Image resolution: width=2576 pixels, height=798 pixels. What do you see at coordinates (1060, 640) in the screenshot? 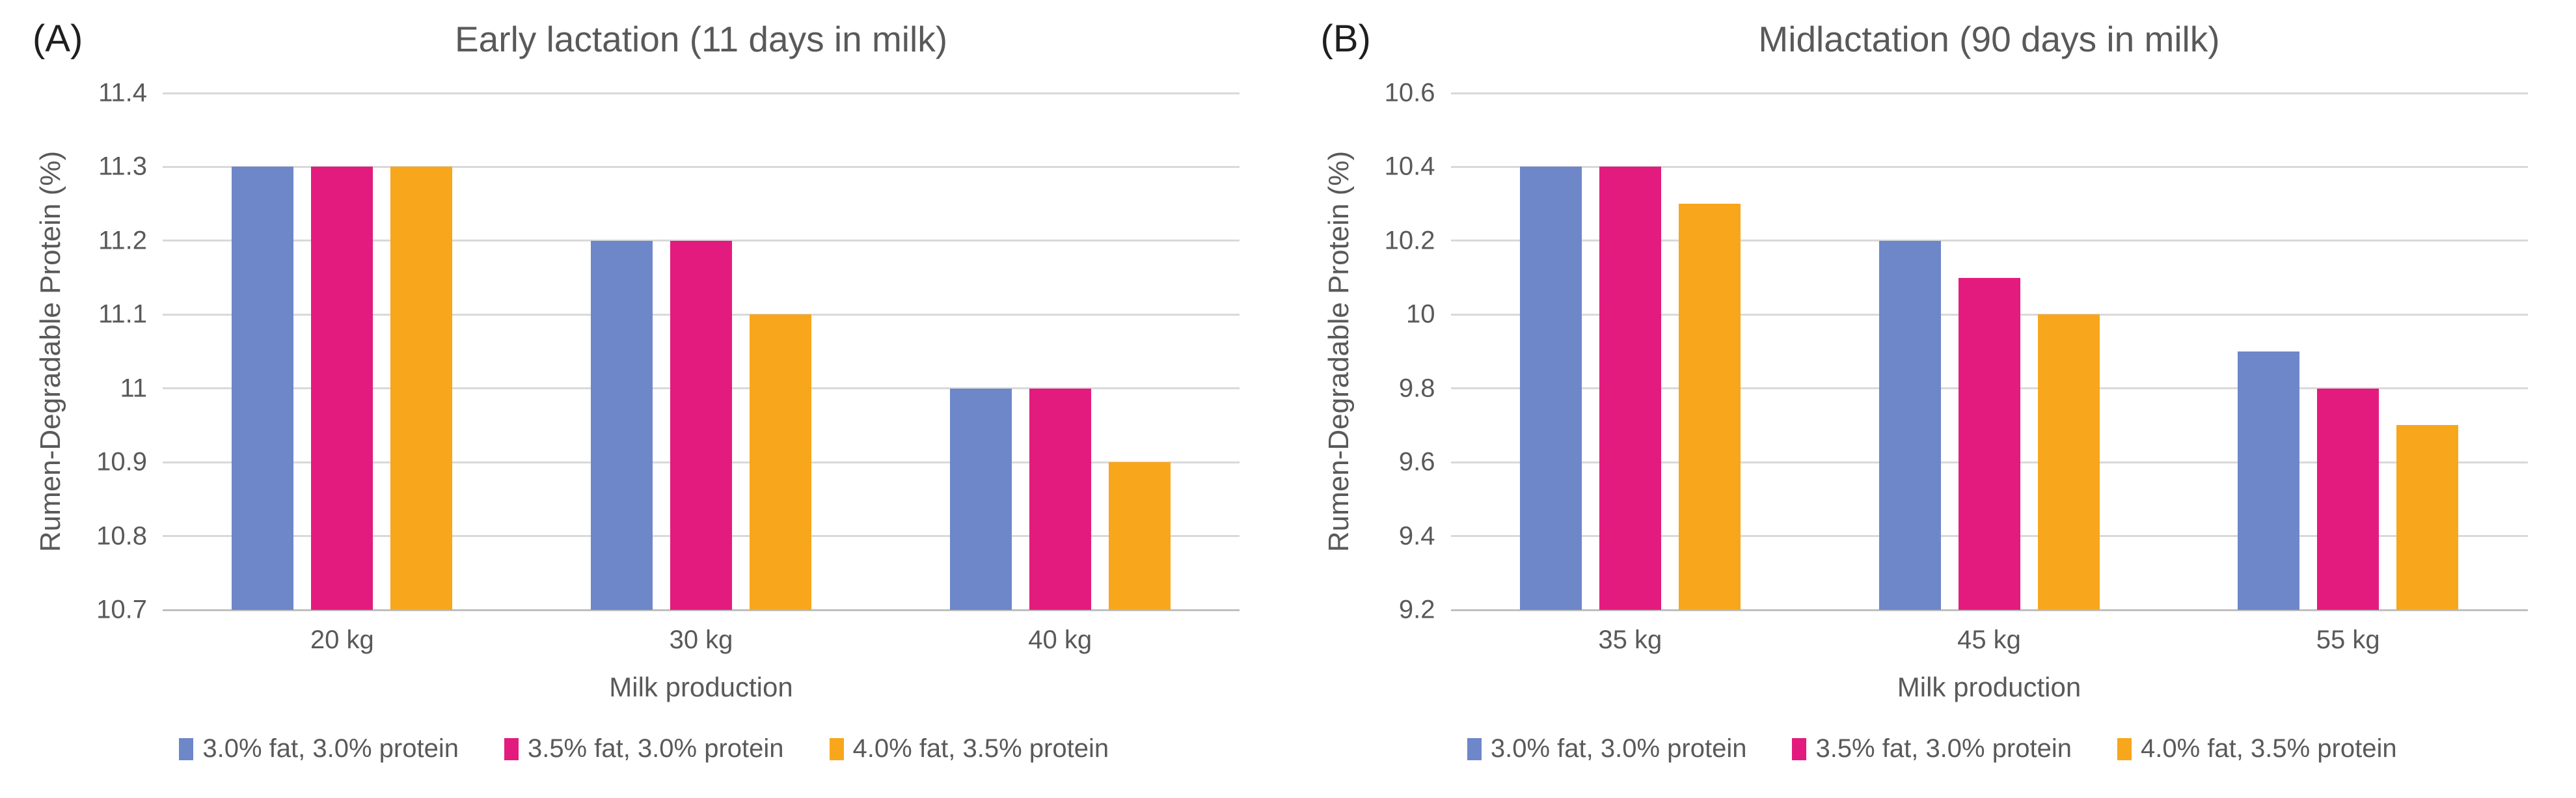
I see `x-category-label: 40 kg` at bounding box center [1060, 640].